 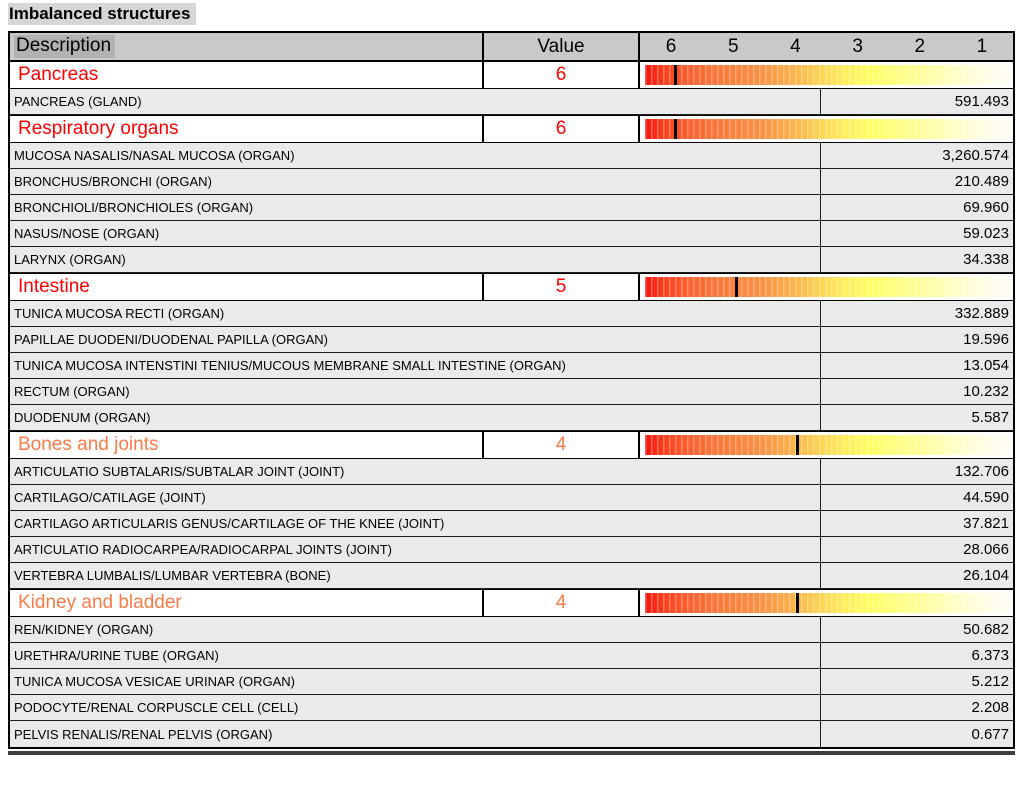 What do you see at coordinates (986, 391) in the screenshot?
I see `item-value: 10.232` at bounding box center [986, 391].